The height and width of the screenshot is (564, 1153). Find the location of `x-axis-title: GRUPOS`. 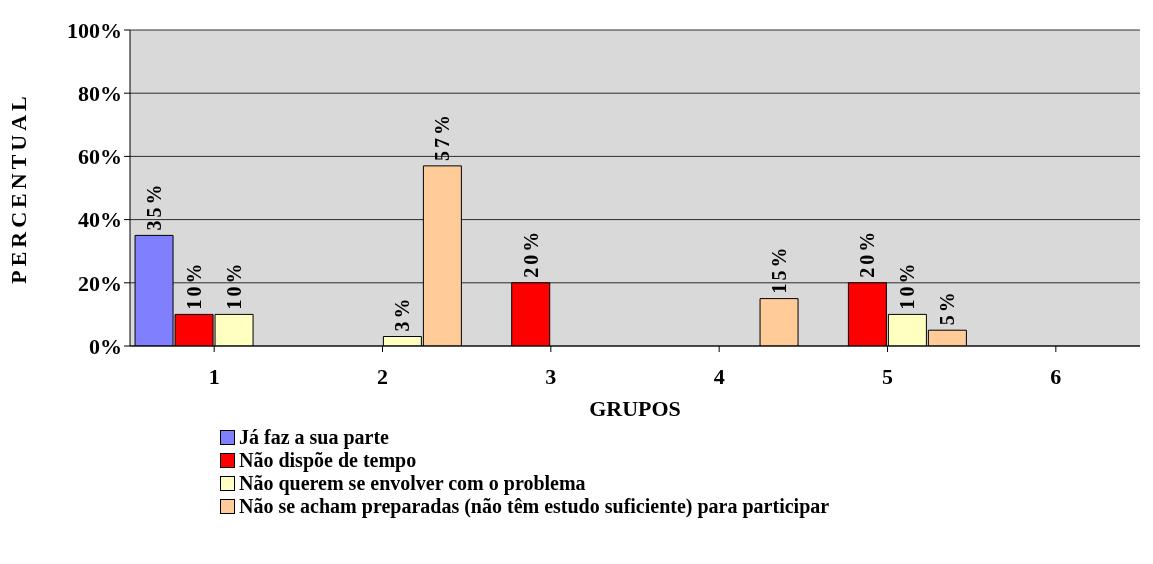

x-axis-title: GRUPOS is located at coordinates (635, 408).